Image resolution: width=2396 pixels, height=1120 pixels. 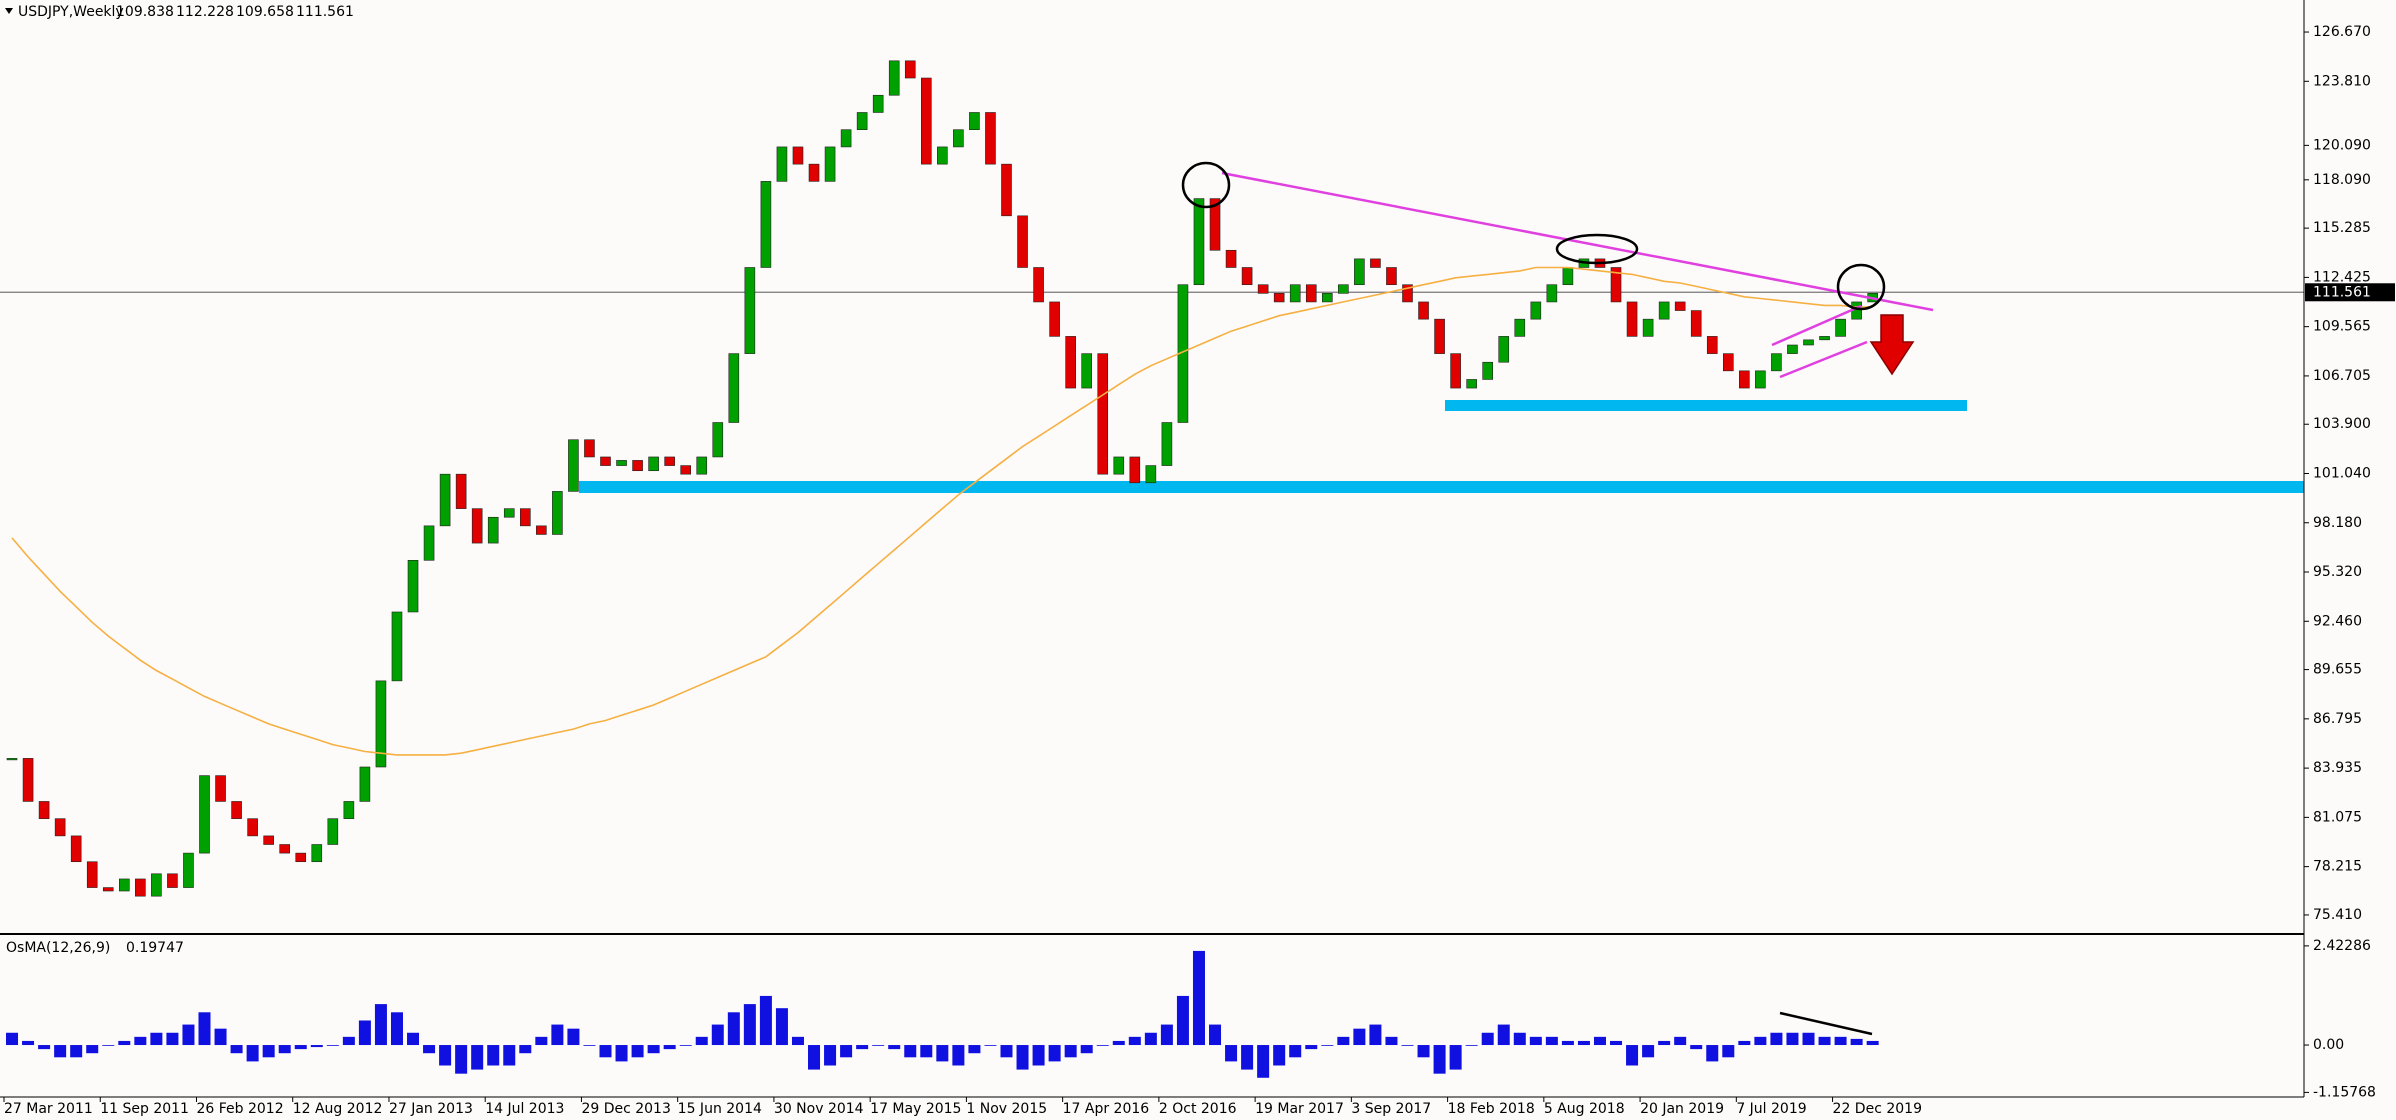 I want to click on collapse-icon, so click(x=9, y=11).